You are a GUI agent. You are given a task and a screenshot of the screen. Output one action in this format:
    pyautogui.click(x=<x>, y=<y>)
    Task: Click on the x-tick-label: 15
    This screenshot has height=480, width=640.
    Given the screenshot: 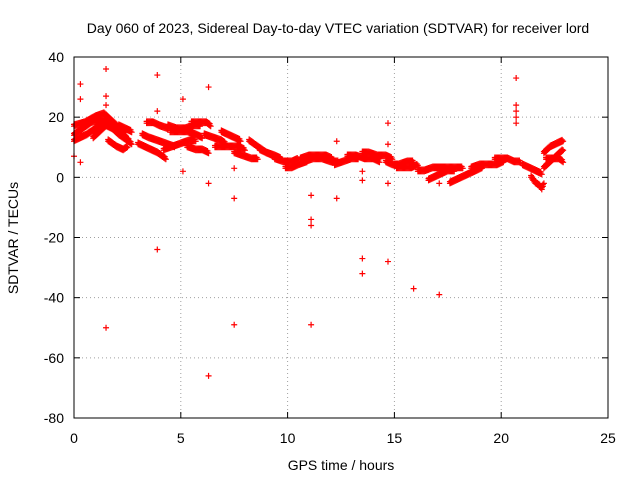 What is the action you would take?
    pyautogui.click(x=395, y=438)
    